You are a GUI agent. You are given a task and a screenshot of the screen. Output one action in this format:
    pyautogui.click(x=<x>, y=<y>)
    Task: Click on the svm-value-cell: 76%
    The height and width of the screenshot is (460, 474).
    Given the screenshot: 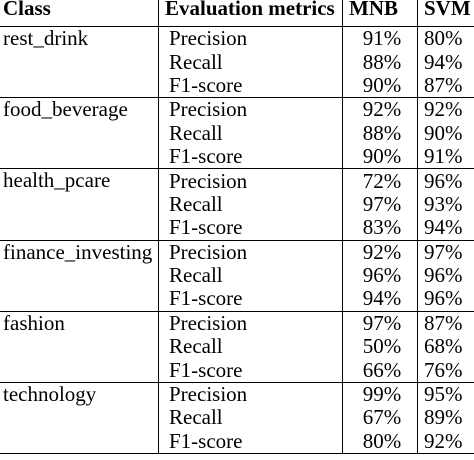 What is the action you would take?
    pyautogui.click(x=445, y=370)
    